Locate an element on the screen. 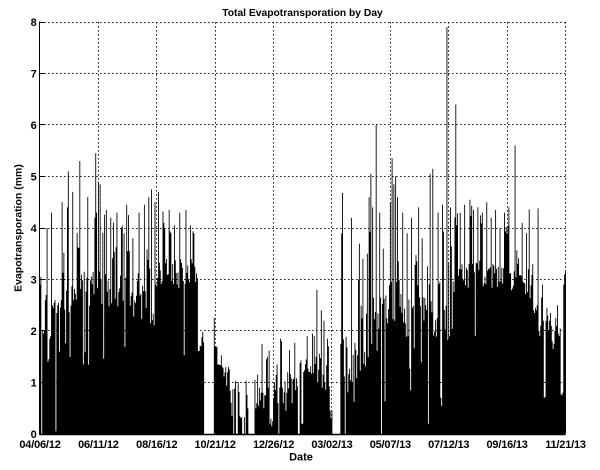 This screenshot has height=470, width=600. svg-text: 04/06/12 is located at coordinates (39, 445).